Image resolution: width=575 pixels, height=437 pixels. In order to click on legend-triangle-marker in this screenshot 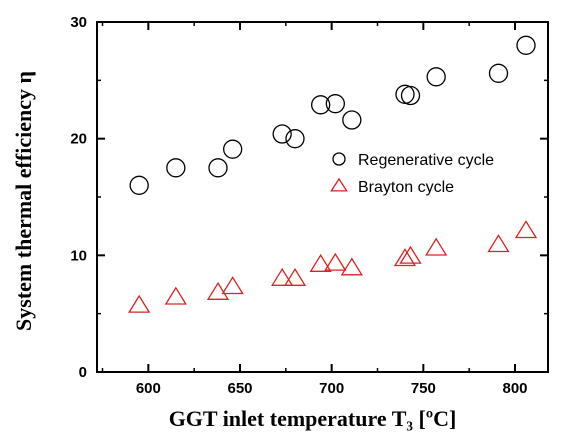, I will do `click(339, 184)`.